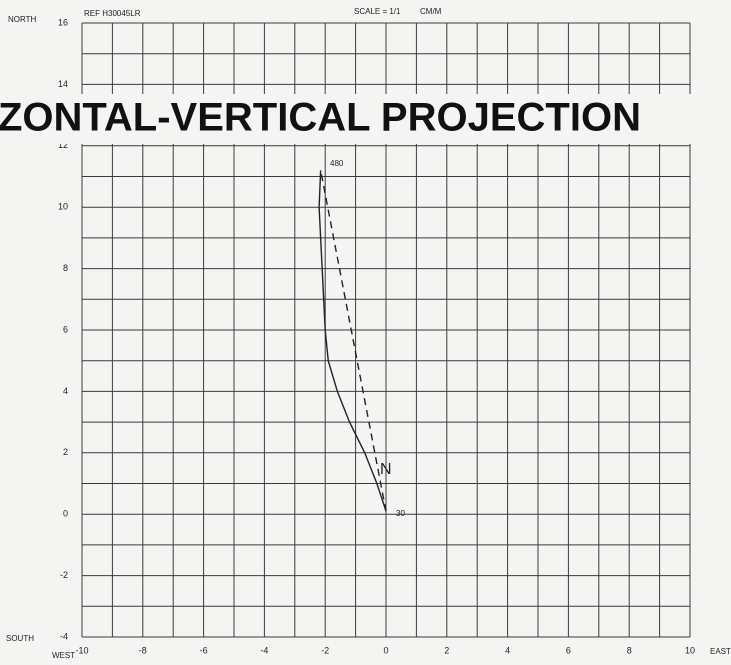 This screenshot has width=731, height=665. I want to click on x-tick-label: -2, so click(325, 650).